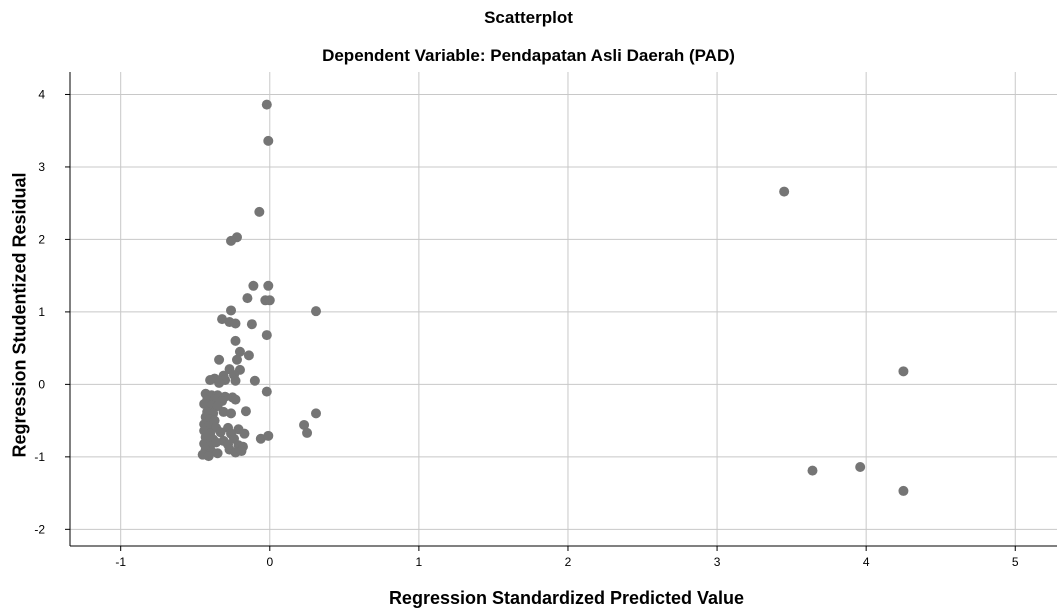  What do you see at coordinates (39, 457) in the screenshot?
I see `y-tick-label: -1` at bounding box center [39, 457].